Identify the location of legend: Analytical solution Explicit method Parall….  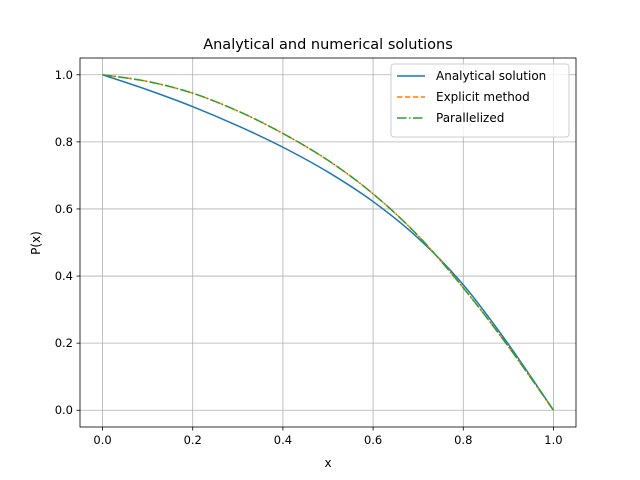
(480, 100).